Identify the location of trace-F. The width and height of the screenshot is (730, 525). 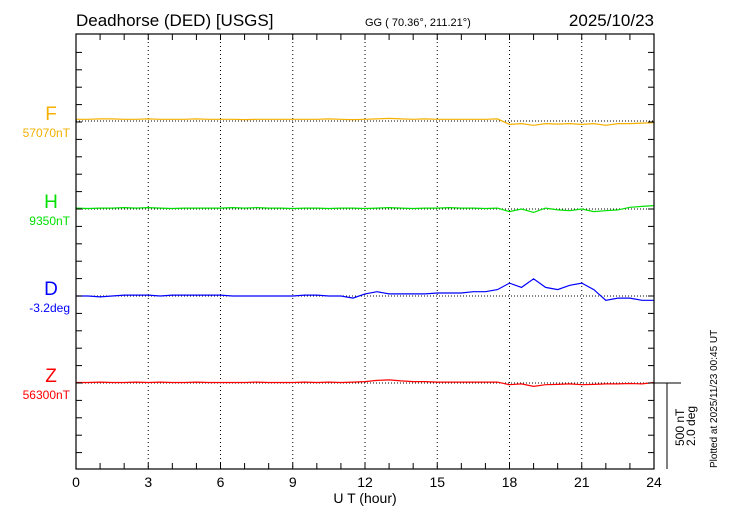
(365, 121).